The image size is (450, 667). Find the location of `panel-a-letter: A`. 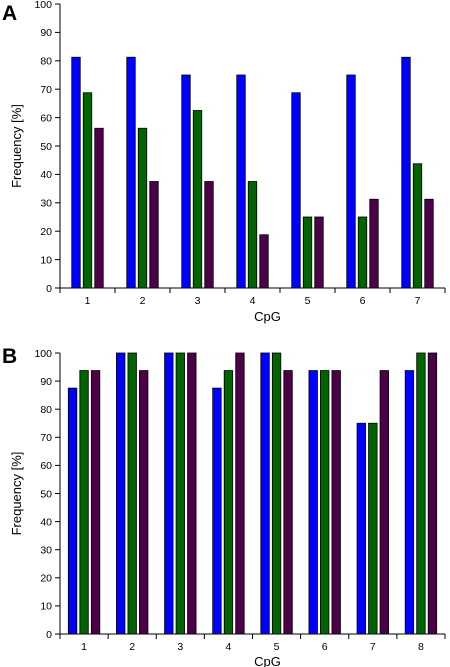

panel-a-letter: A is located at coordinates (9, 13).